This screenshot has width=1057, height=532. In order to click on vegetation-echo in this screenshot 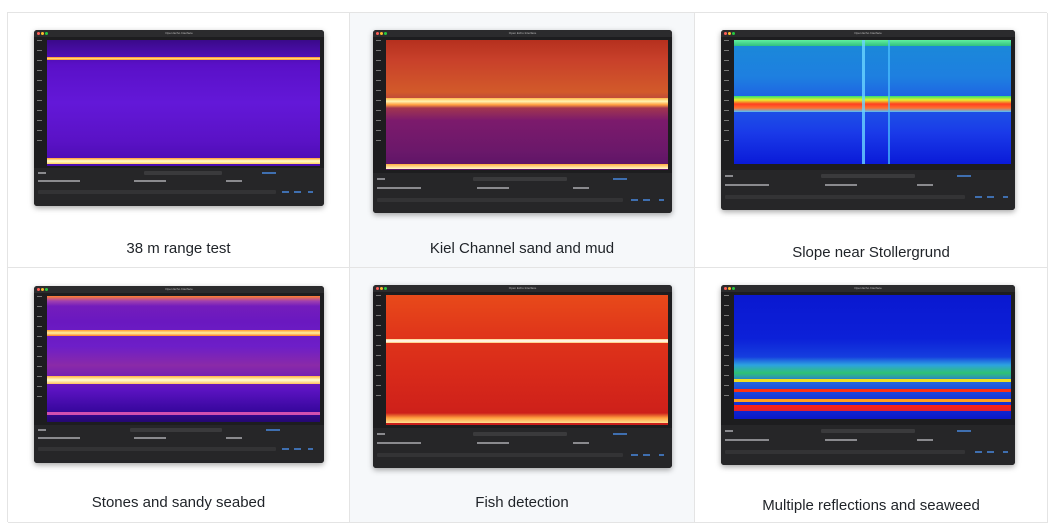, I will do `click(872, 369)`.